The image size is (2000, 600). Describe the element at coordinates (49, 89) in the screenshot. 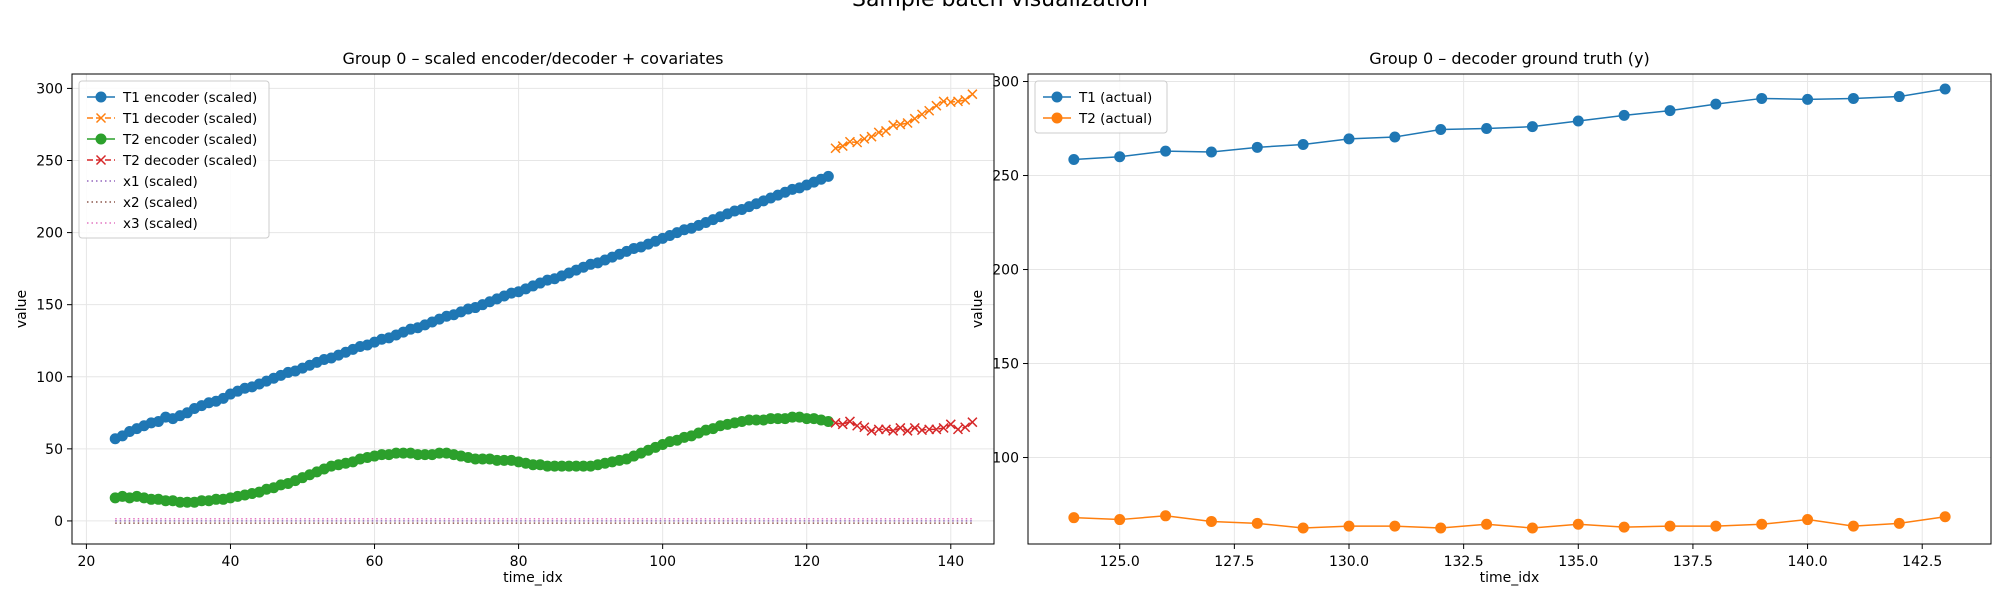

I see `y-tick-label: 300` at that location.